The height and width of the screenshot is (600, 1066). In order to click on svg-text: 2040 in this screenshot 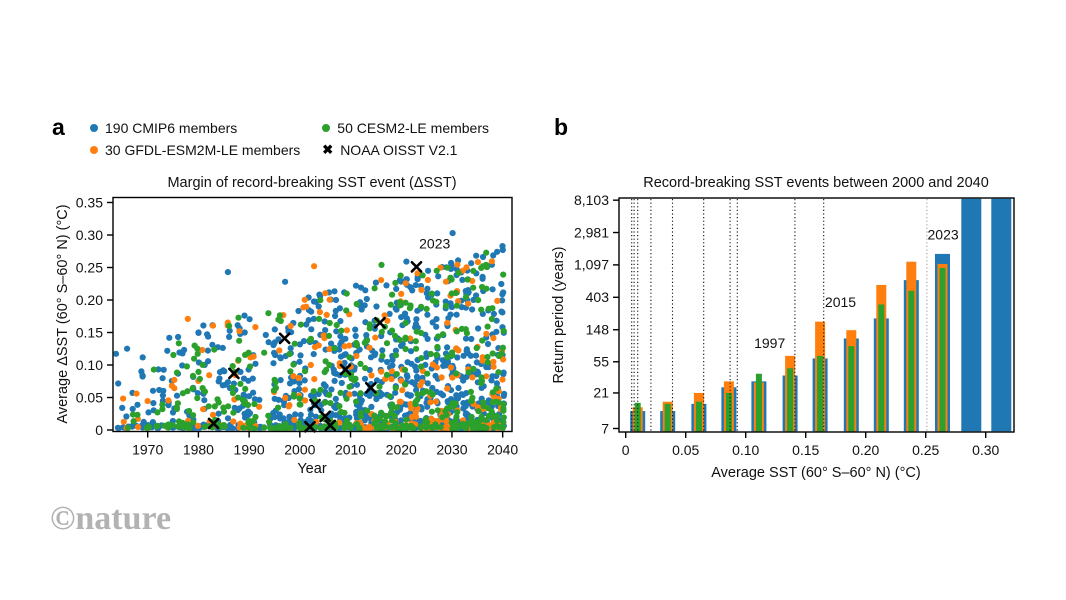, I will do `click(502, 450)`.